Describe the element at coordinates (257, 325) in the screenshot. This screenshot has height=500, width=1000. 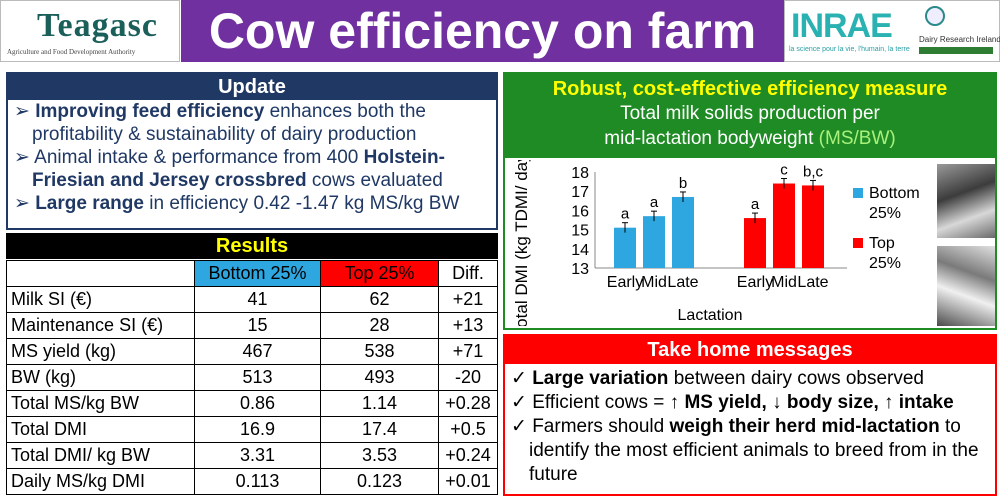
I see `bottom-value: 15` at that location.